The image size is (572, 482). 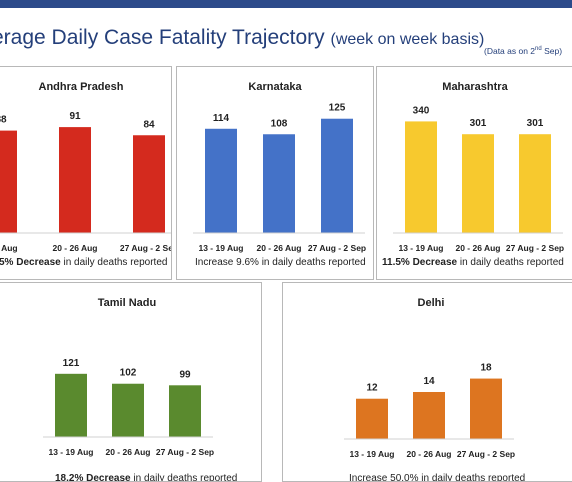 I want to click on data-label: 18, so click(x=486, y=368).